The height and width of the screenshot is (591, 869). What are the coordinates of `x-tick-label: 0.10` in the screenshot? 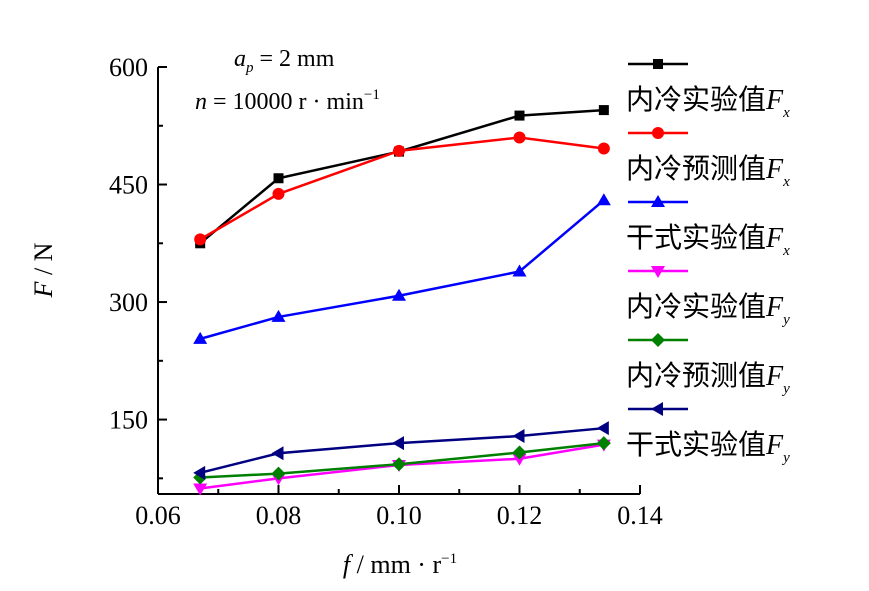 It's located at (399, 515).